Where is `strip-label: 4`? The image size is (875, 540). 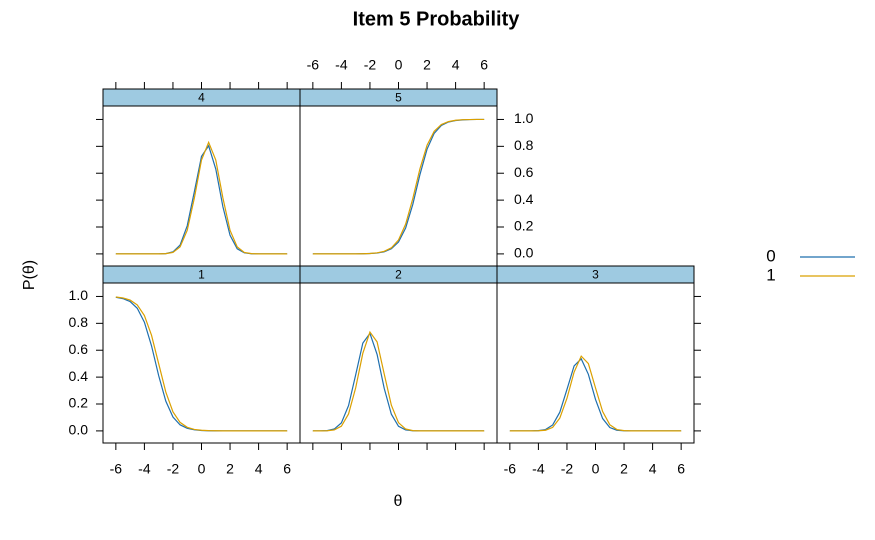
strip-label: 4 is located at coordinates (201, 98).